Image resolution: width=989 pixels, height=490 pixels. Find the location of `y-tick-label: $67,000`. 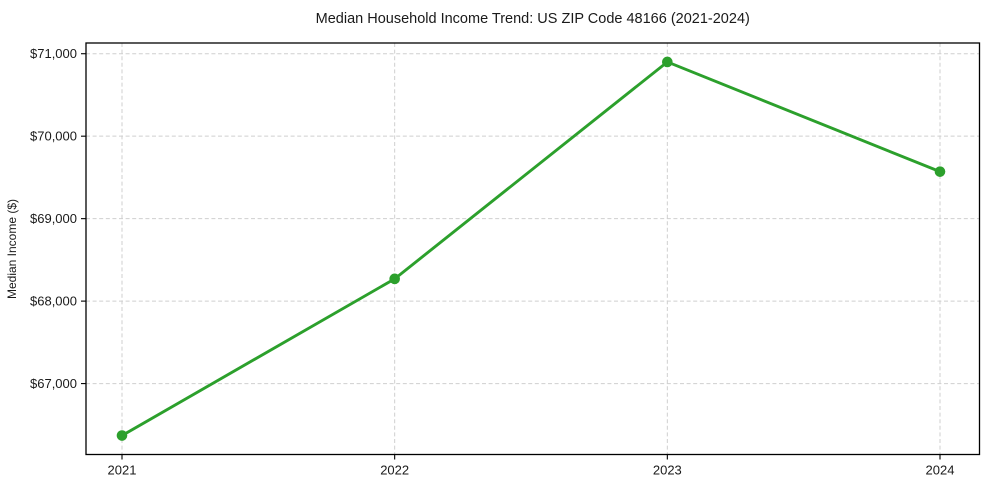

y-tick-label: $67,000 is located at coordinates (53, 383).